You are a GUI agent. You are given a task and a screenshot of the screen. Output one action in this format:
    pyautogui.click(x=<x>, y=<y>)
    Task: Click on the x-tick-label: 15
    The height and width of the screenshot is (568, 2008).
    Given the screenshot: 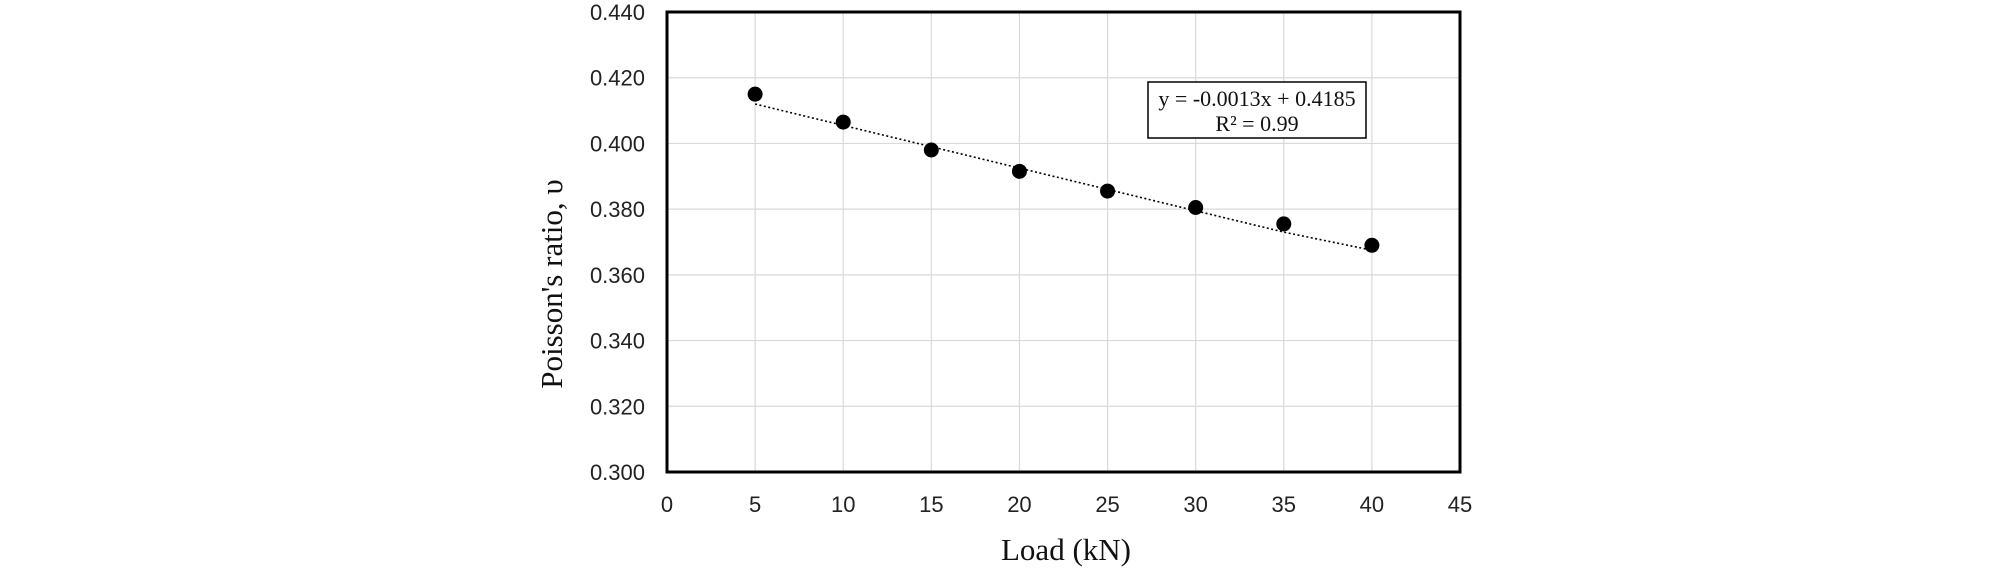 What is the action you would take?
    pyautogui.click(x=931, y=504)
    